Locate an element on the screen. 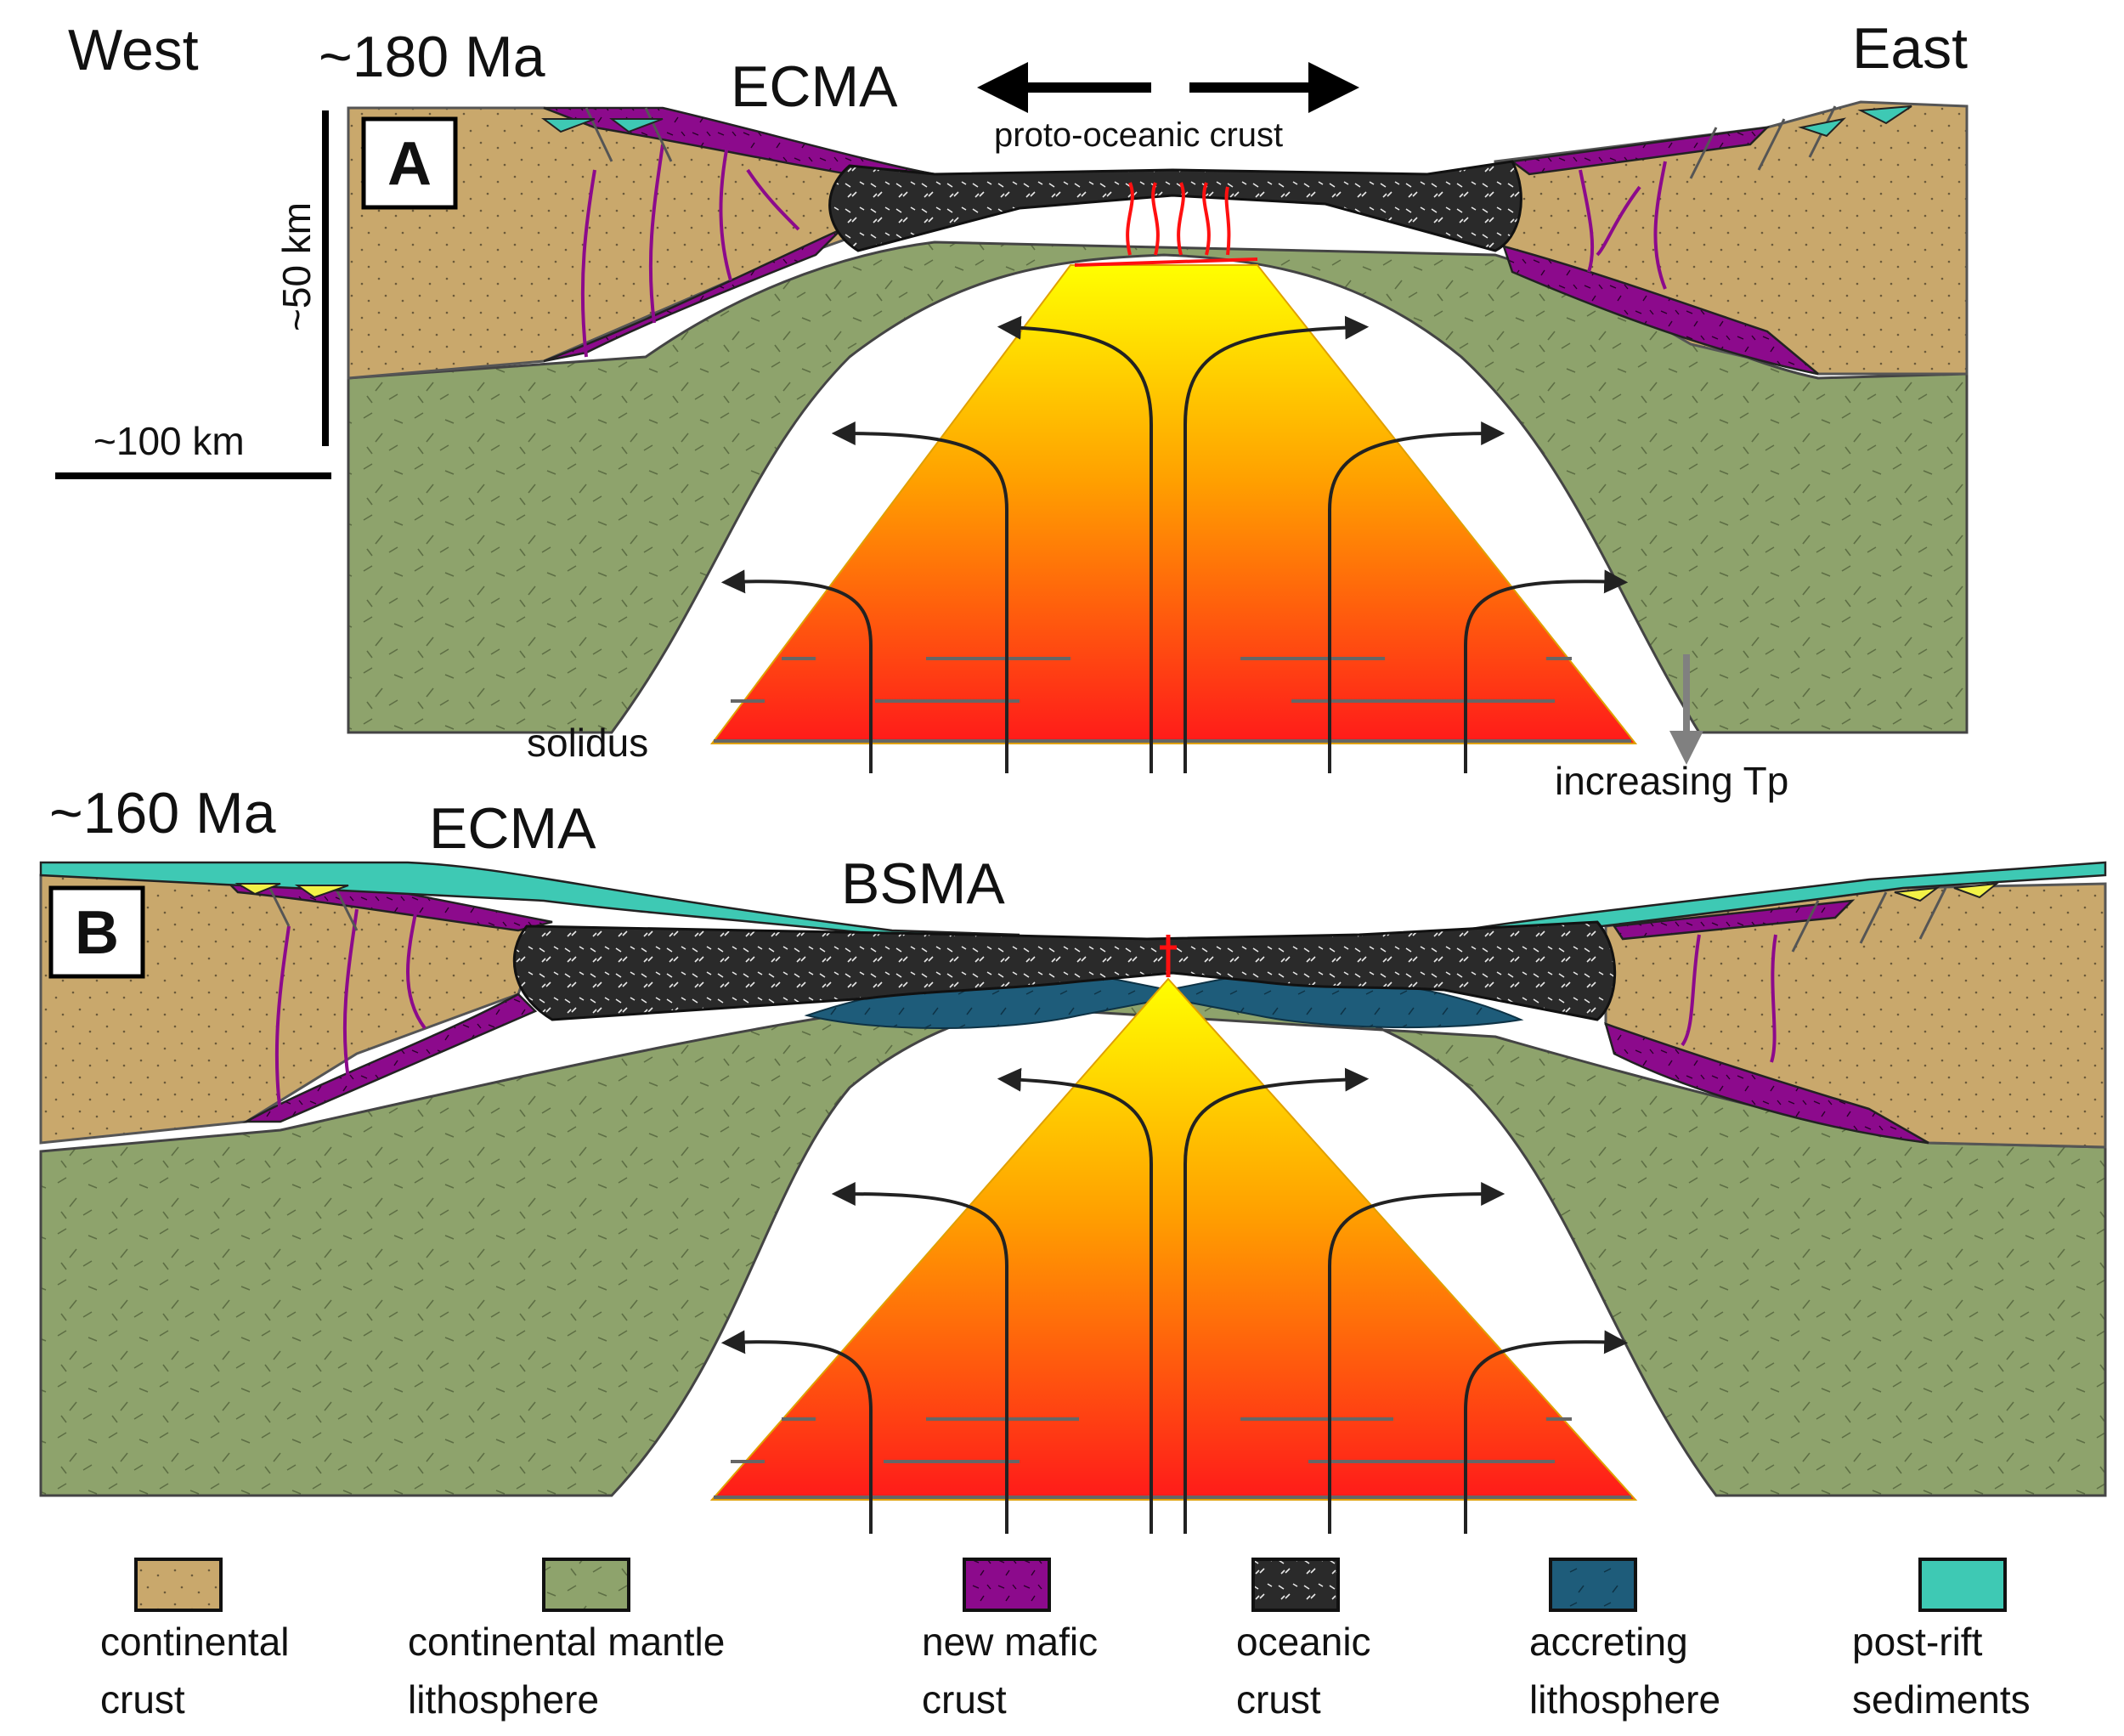  panel-b-letter-box is located at coordinates (97, 932).